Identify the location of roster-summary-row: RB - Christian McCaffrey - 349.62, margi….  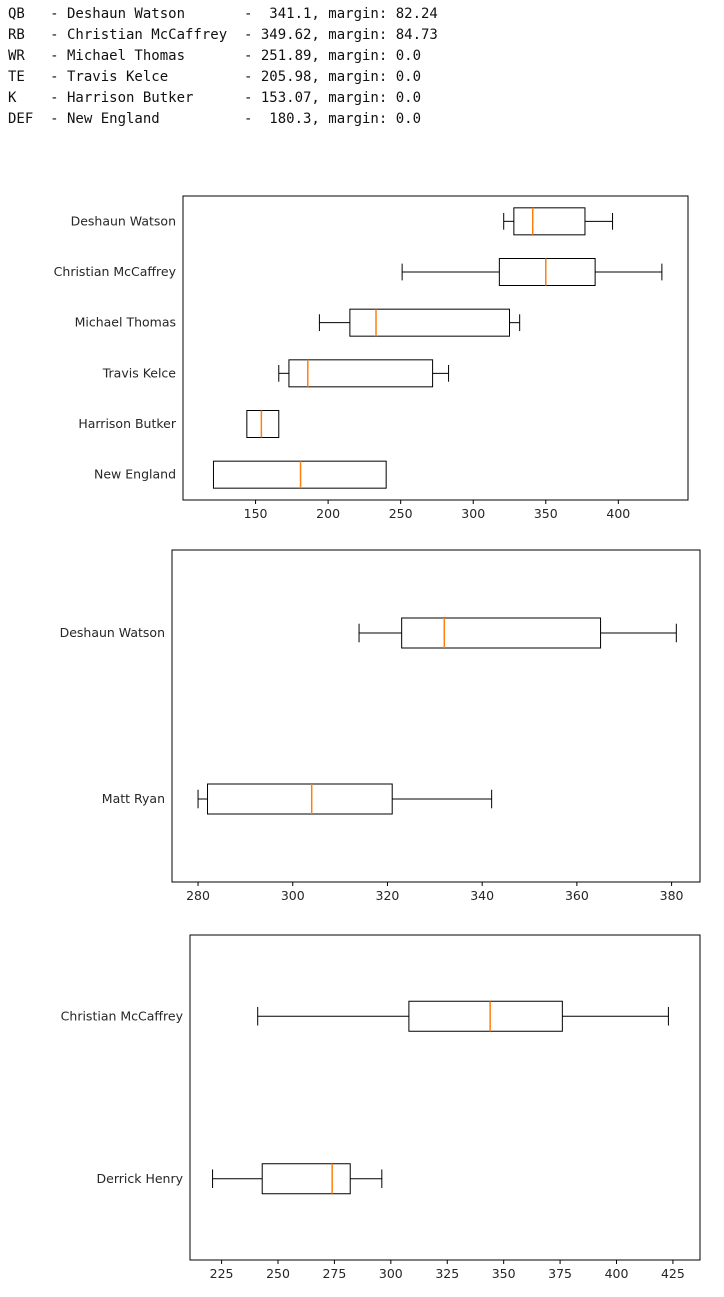
(223, 35).